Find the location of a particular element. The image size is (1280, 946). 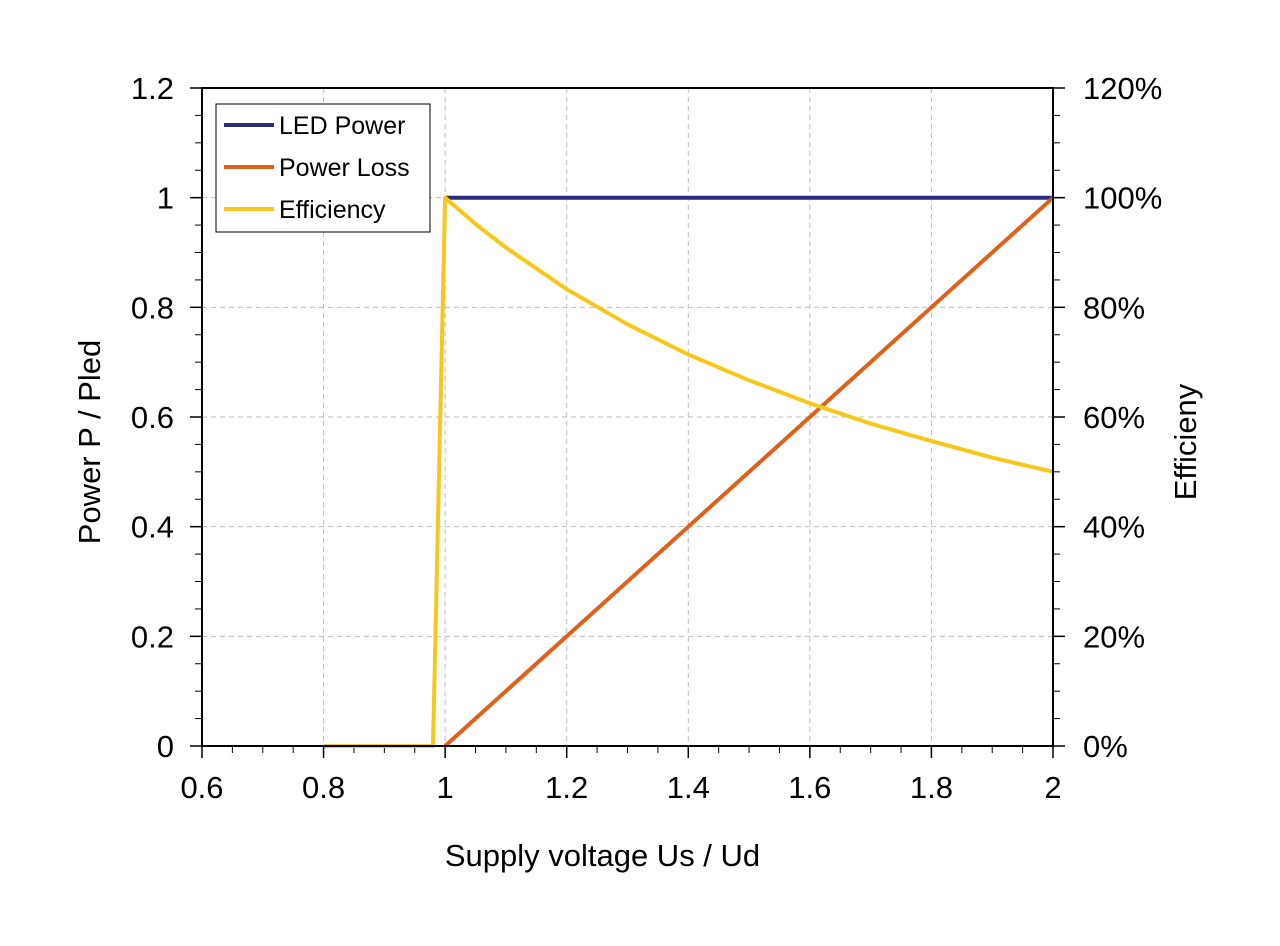

x-tick-label: 0.6 is located at coordinates (201, 787).